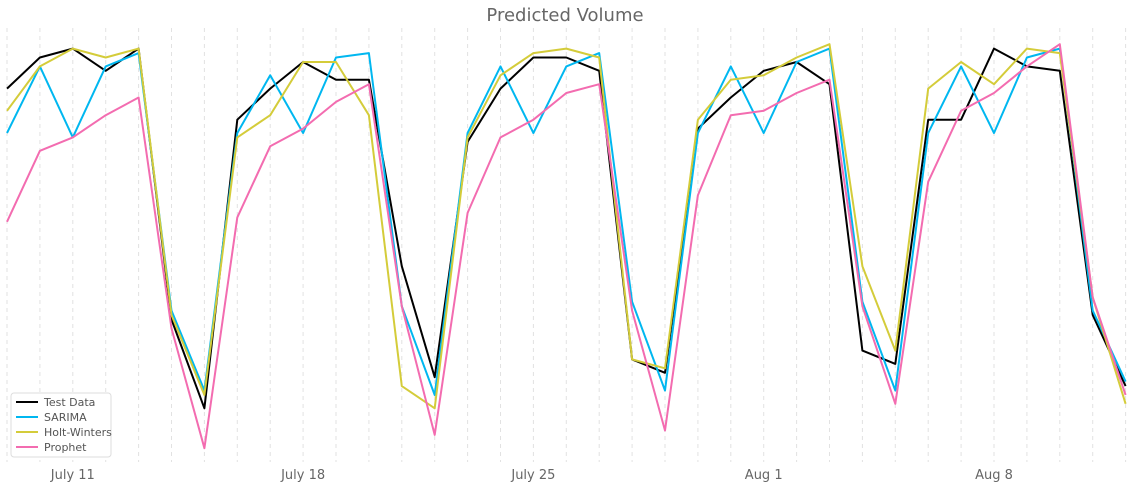 The height and width of the screenshot is (489, 1130). Describe the element at coordinates (72, 475) in the screenshot. I see `x-tick-label: July 11` at that location.